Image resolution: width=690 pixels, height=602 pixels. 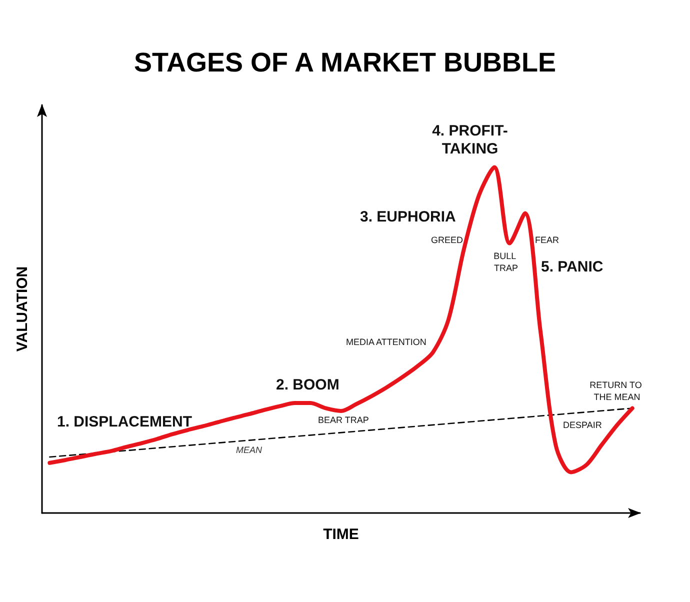 I want to click on annotation: MEDIA ATTENTION, so click(x=386, y=342).